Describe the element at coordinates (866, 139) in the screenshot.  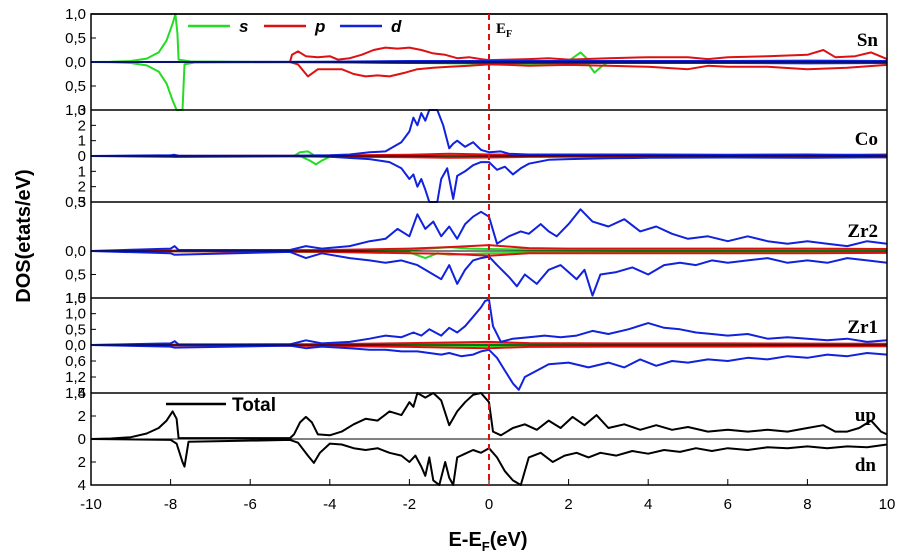
I see `panel-label-co: Co` at that location.